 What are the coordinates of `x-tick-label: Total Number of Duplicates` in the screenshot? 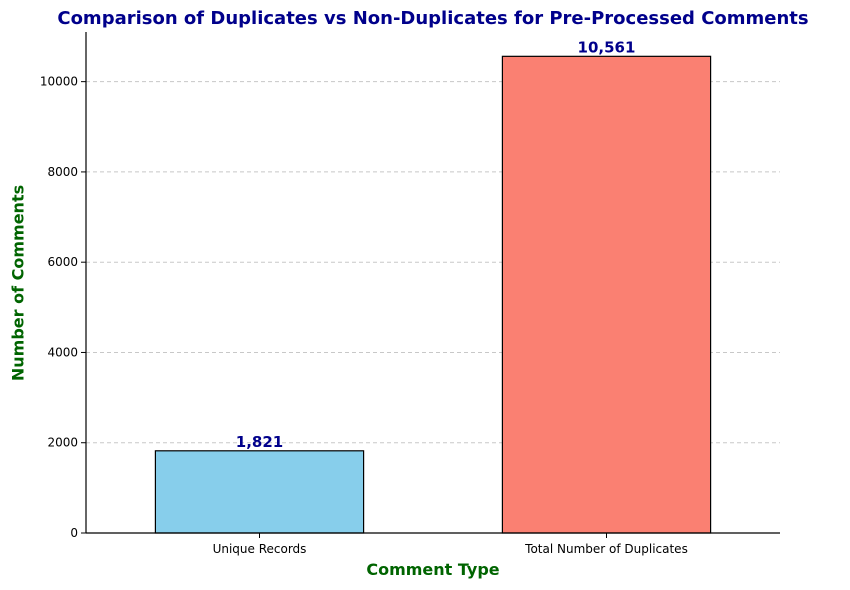 It's located at (606, 549).